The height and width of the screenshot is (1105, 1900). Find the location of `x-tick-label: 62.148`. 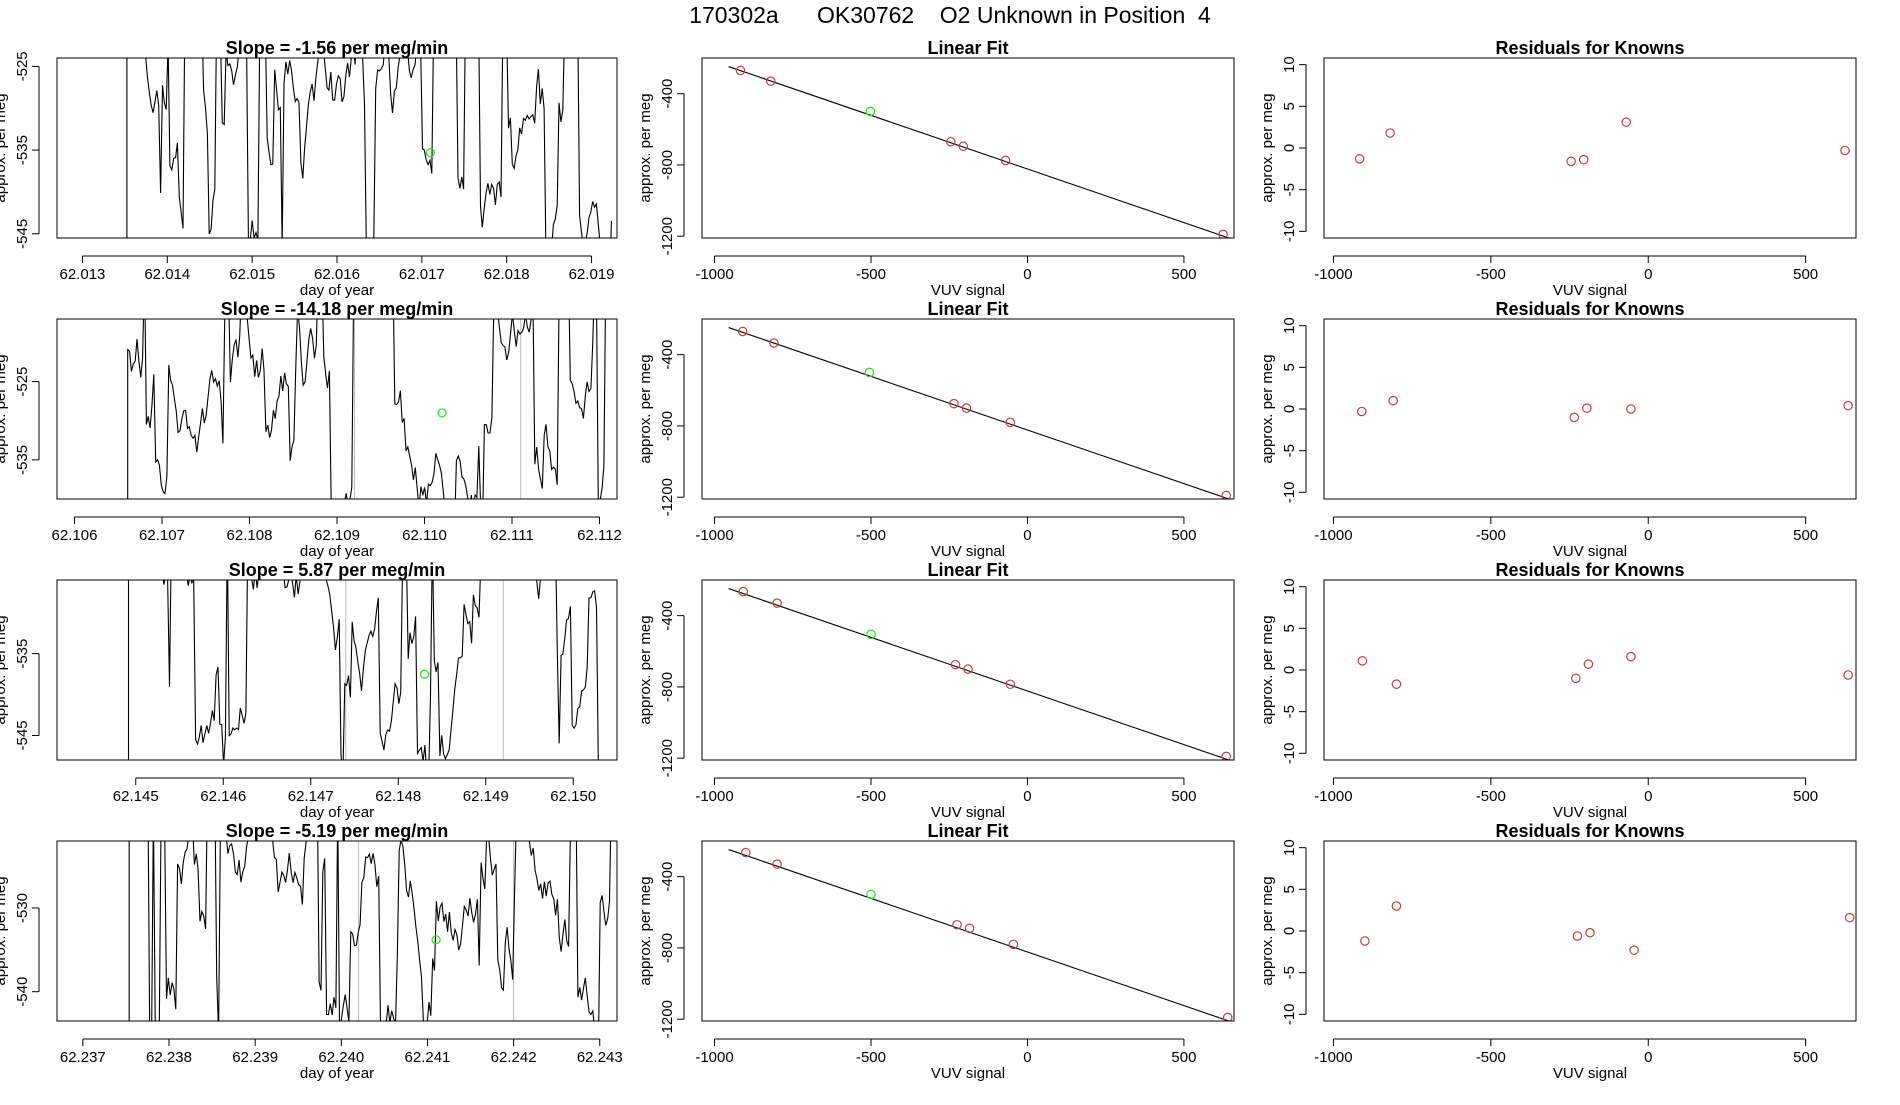

x-tick-label: 62.148 is located at coordinates (398, 796).